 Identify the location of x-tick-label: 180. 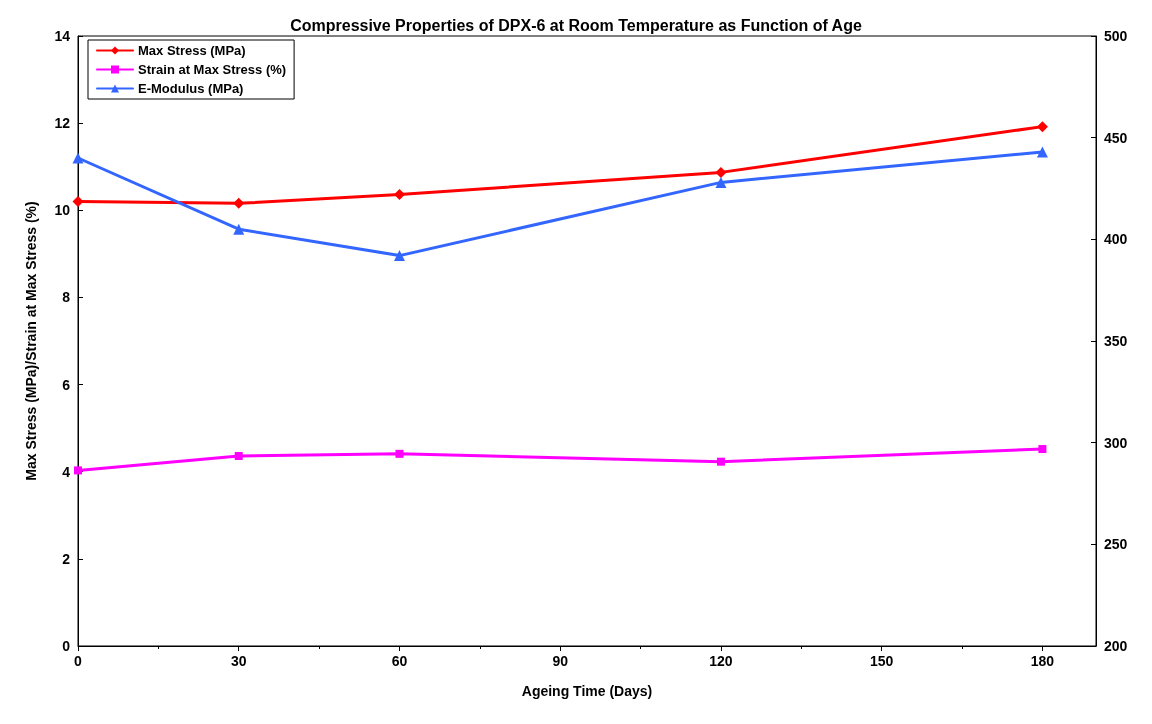
(1042, 661).